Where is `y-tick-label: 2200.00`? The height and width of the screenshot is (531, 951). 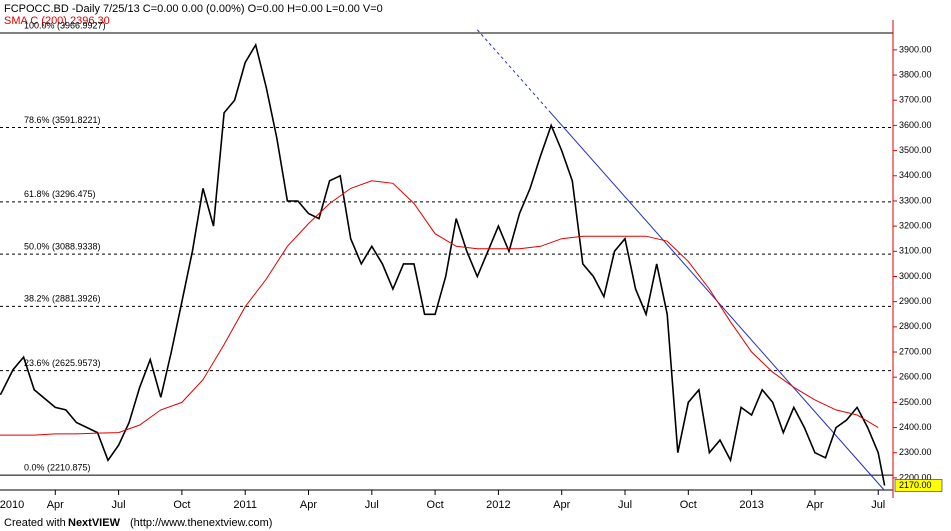
y-tick-label: 2200.00 is located at coordinates (915, 477).